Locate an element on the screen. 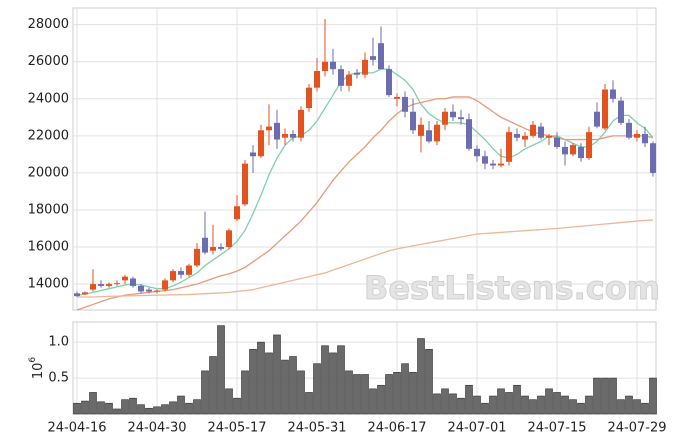 The image size is (675, 444). x-tick-label: 24-04-16 is located at coordinates (76, 428).